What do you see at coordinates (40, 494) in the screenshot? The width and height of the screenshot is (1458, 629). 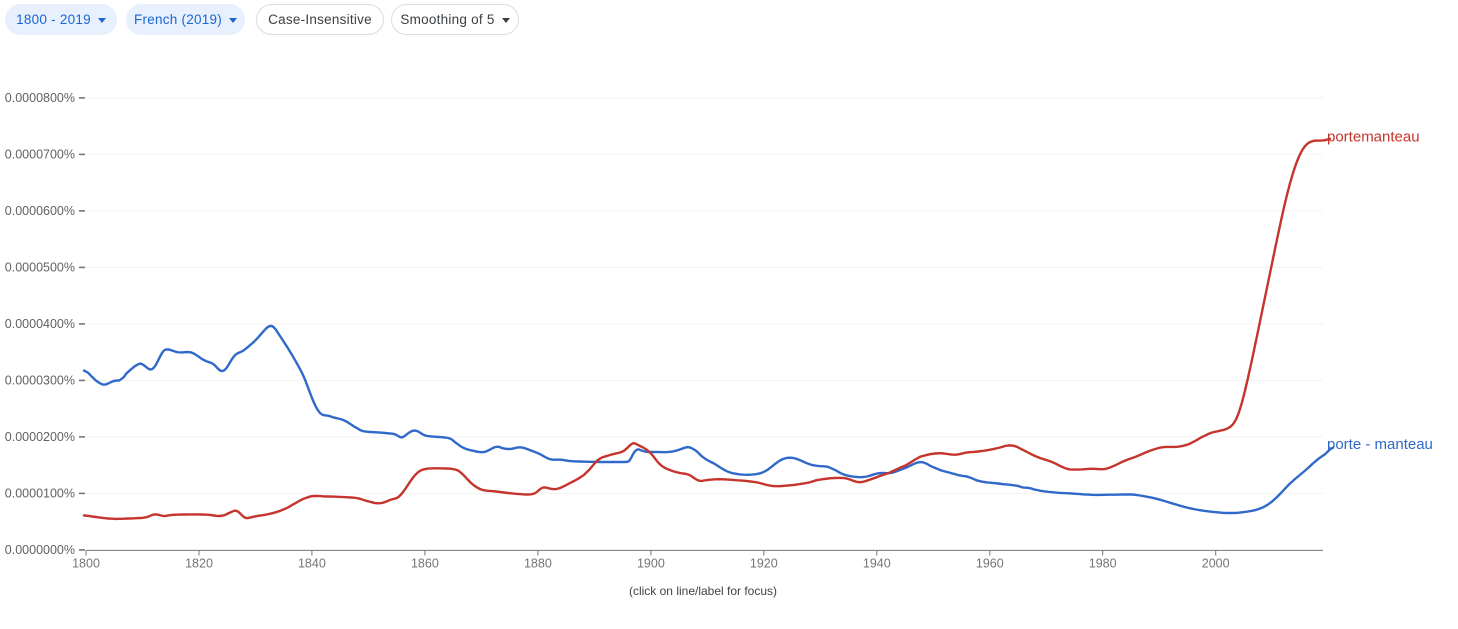 I see `svg-text: 0.0000100%` at bounding box center [40, 494].